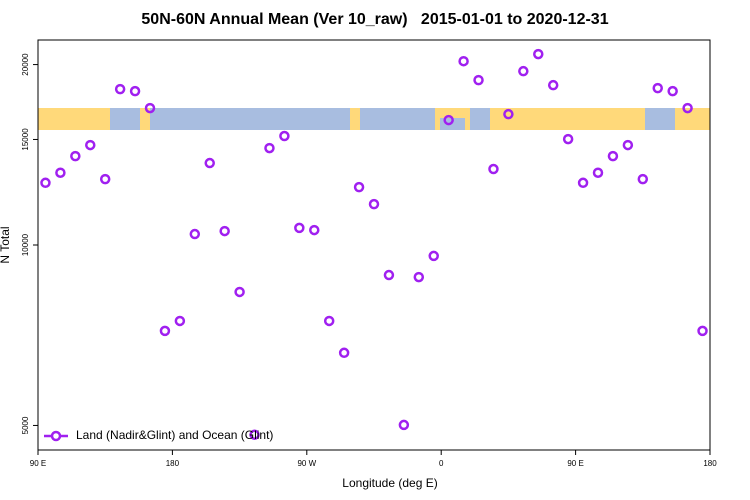  Describe the element at coordinates (25, 139) in the screenshot. I see `y-tick-label: 15000` at that location.